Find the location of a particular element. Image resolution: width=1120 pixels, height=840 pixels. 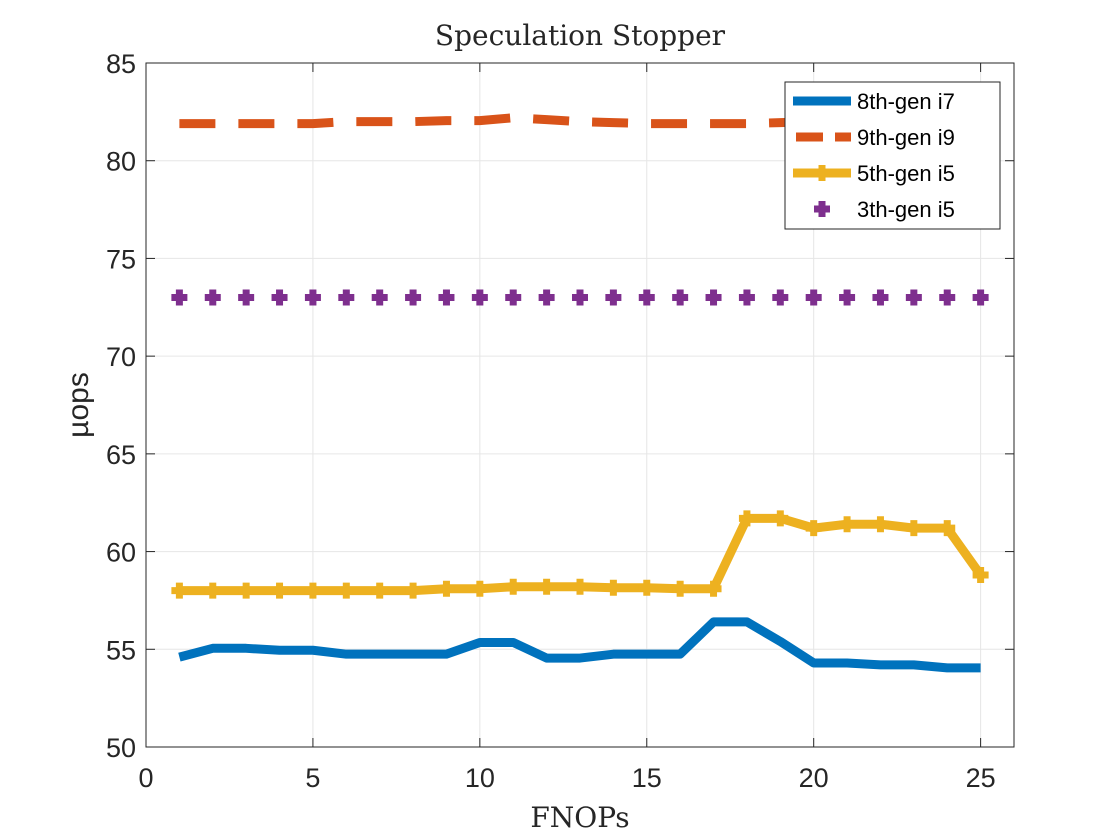

x-tick-label: 0 is located at coordinates (145, 778).